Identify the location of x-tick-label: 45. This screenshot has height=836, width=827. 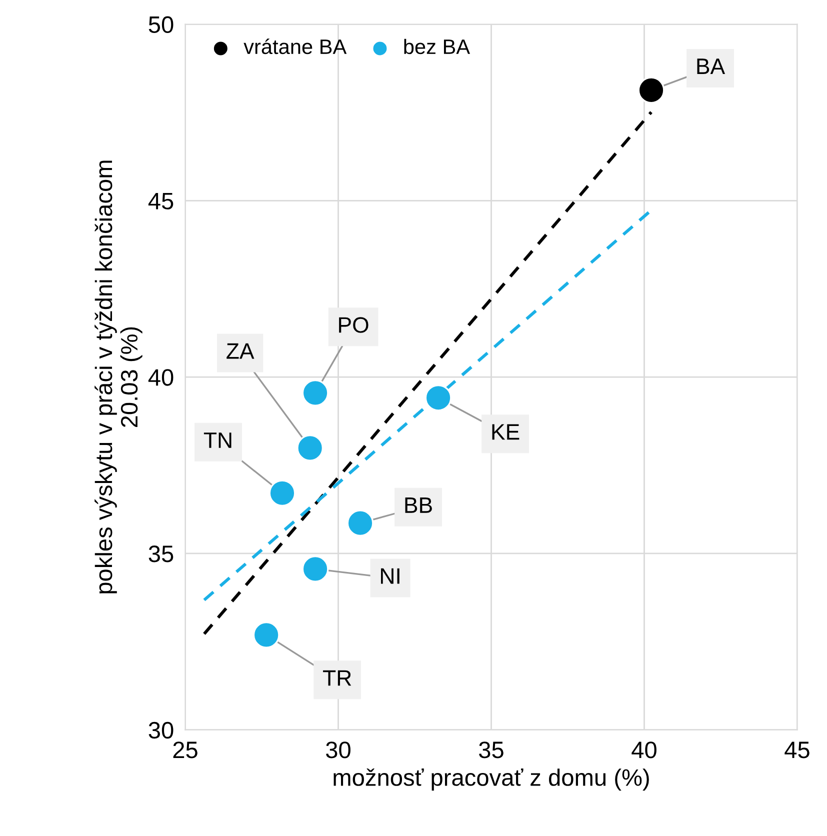
(797, 750).